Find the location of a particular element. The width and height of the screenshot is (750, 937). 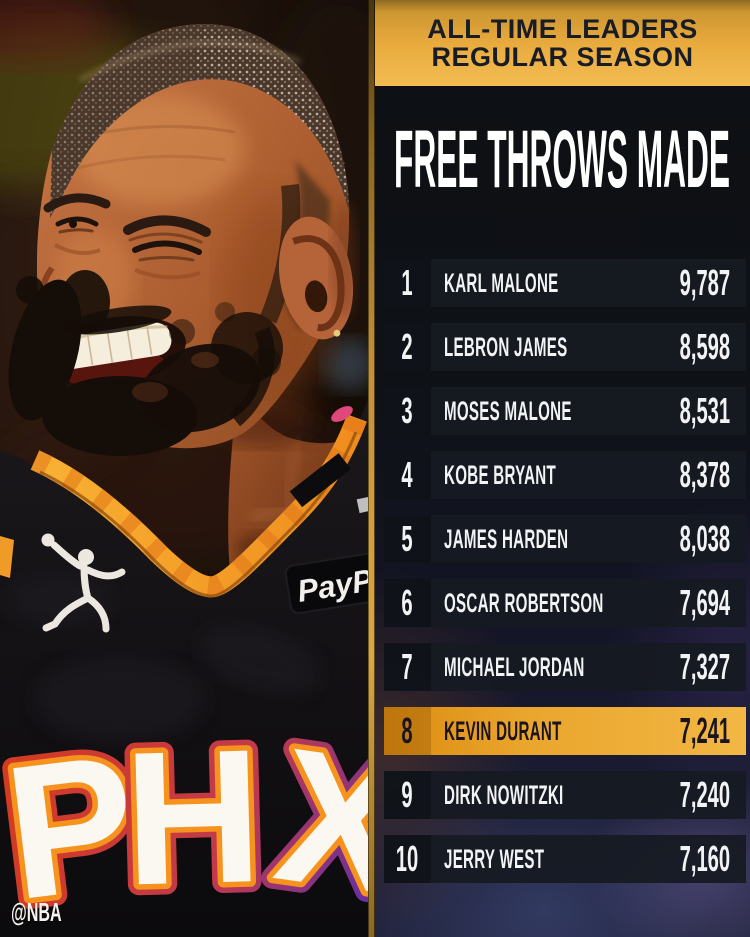

rank-cell: 9 is located at coordinates (407, 795).